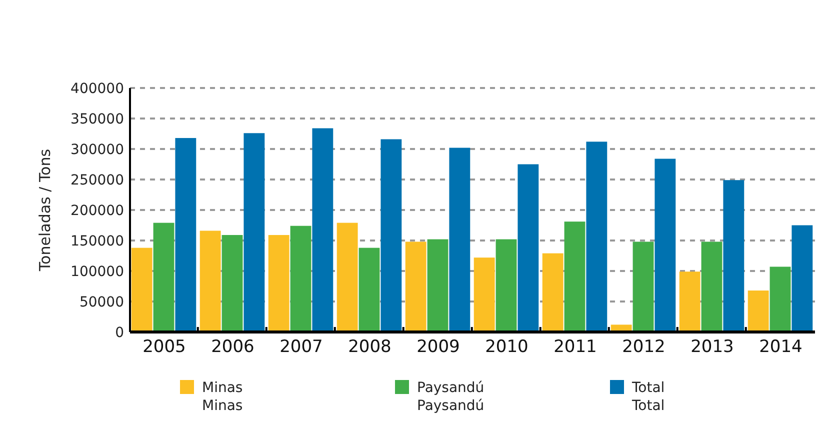 This screenshot has height=440, width=822. What do you see at coordinates (648, 397) in the screenshot?
I see `legend-label: Total Total` at bounding box center [648, 397].